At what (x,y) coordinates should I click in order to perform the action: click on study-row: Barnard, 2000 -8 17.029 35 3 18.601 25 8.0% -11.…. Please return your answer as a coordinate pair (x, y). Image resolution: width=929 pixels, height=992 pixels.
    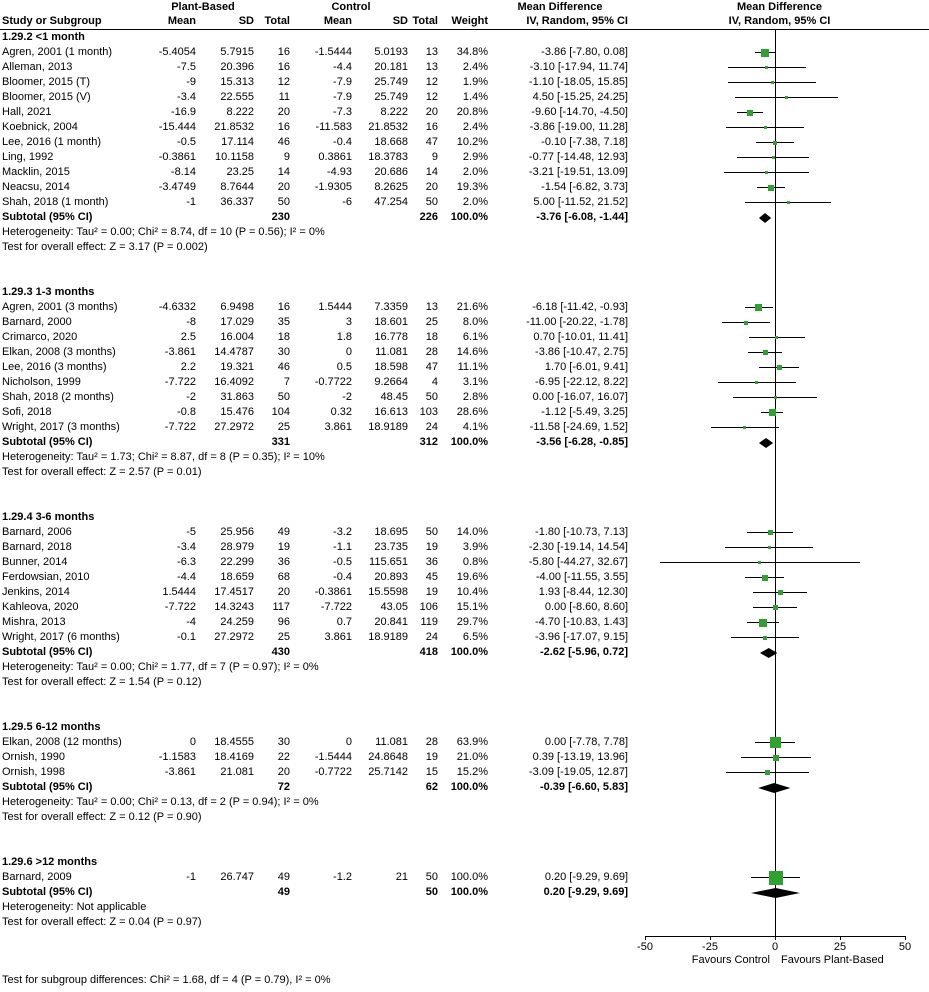
    Looking at the image, I should click on (464, 322).